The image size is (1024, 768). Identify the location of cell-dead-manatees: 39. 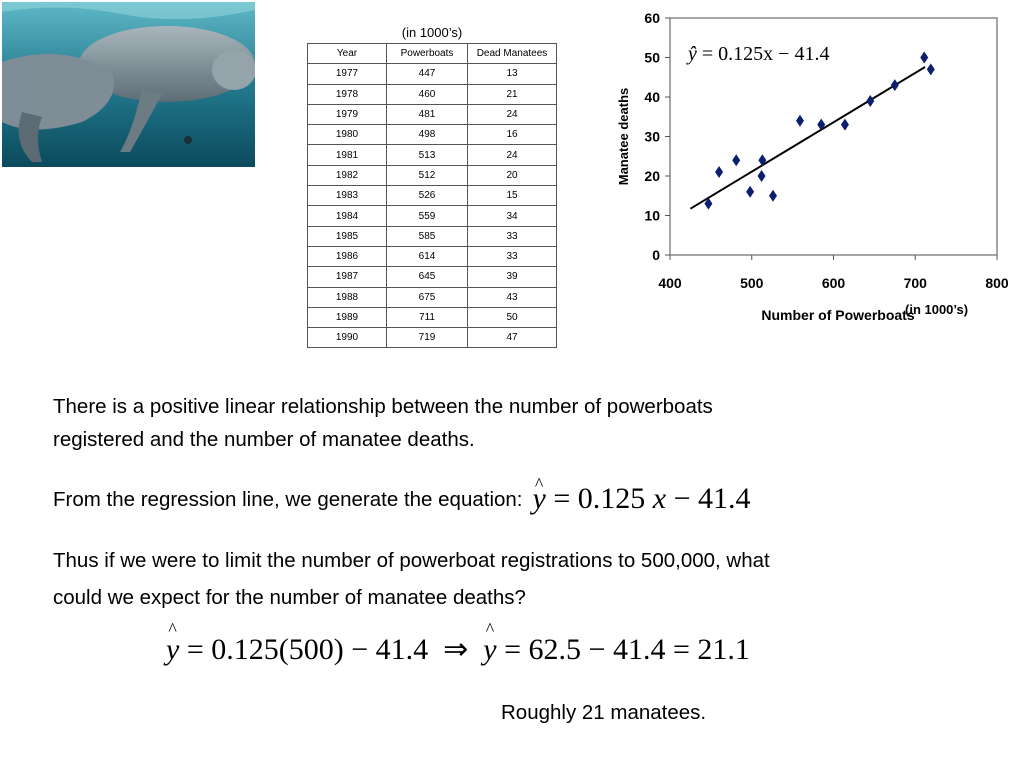
(512, 277).